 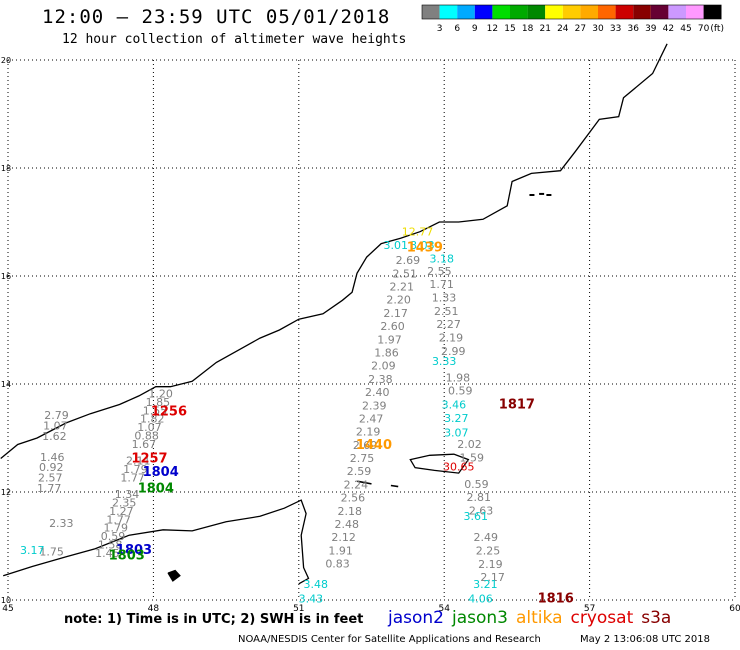 I want to click on wave-height-value: 2.11, so click(x=138, y=461).